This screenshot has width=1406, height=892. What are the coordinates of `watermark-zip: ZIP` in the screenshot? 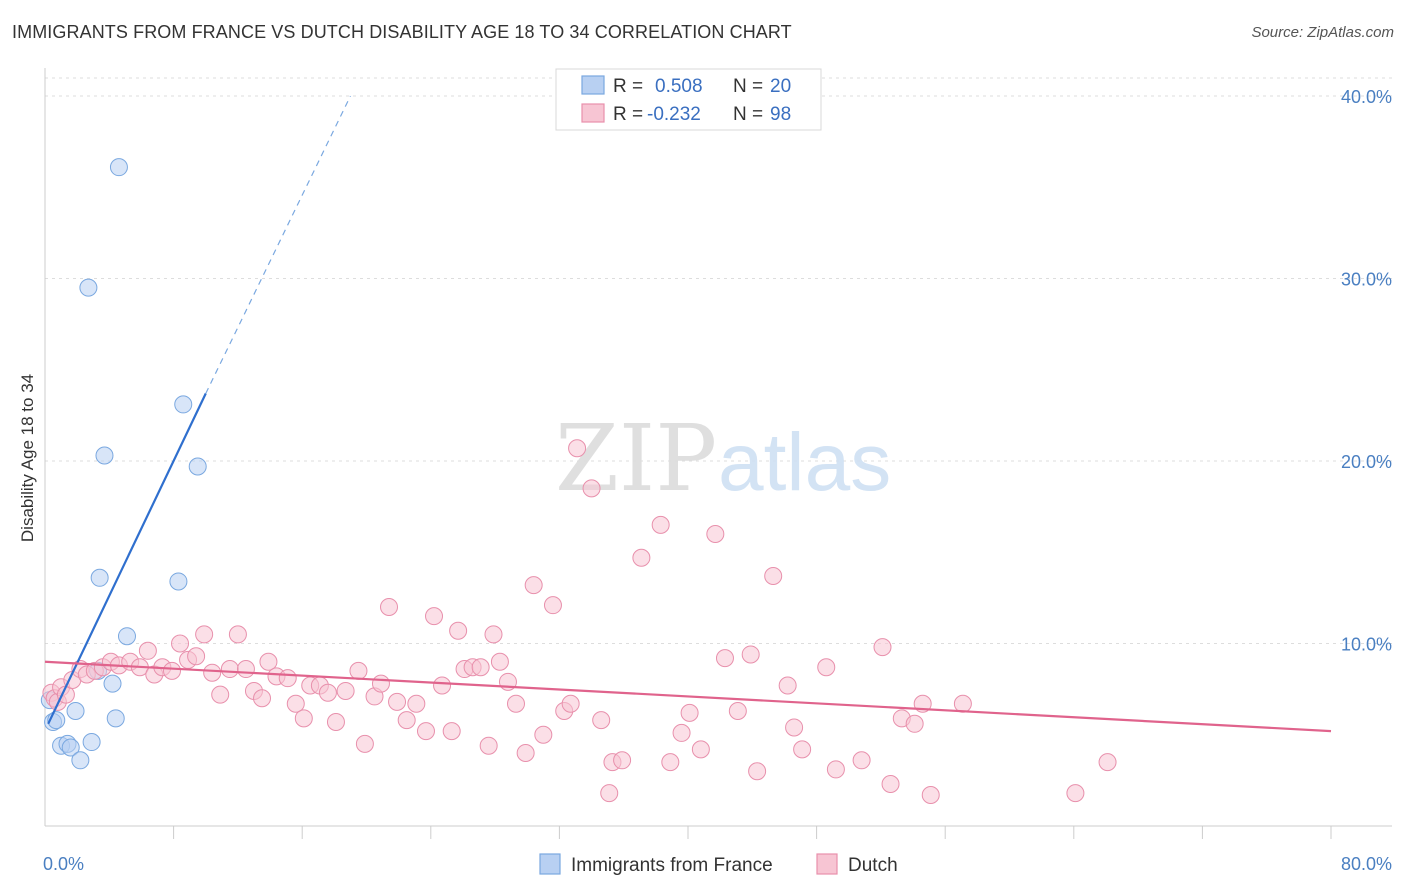 It's located at (636, 458).